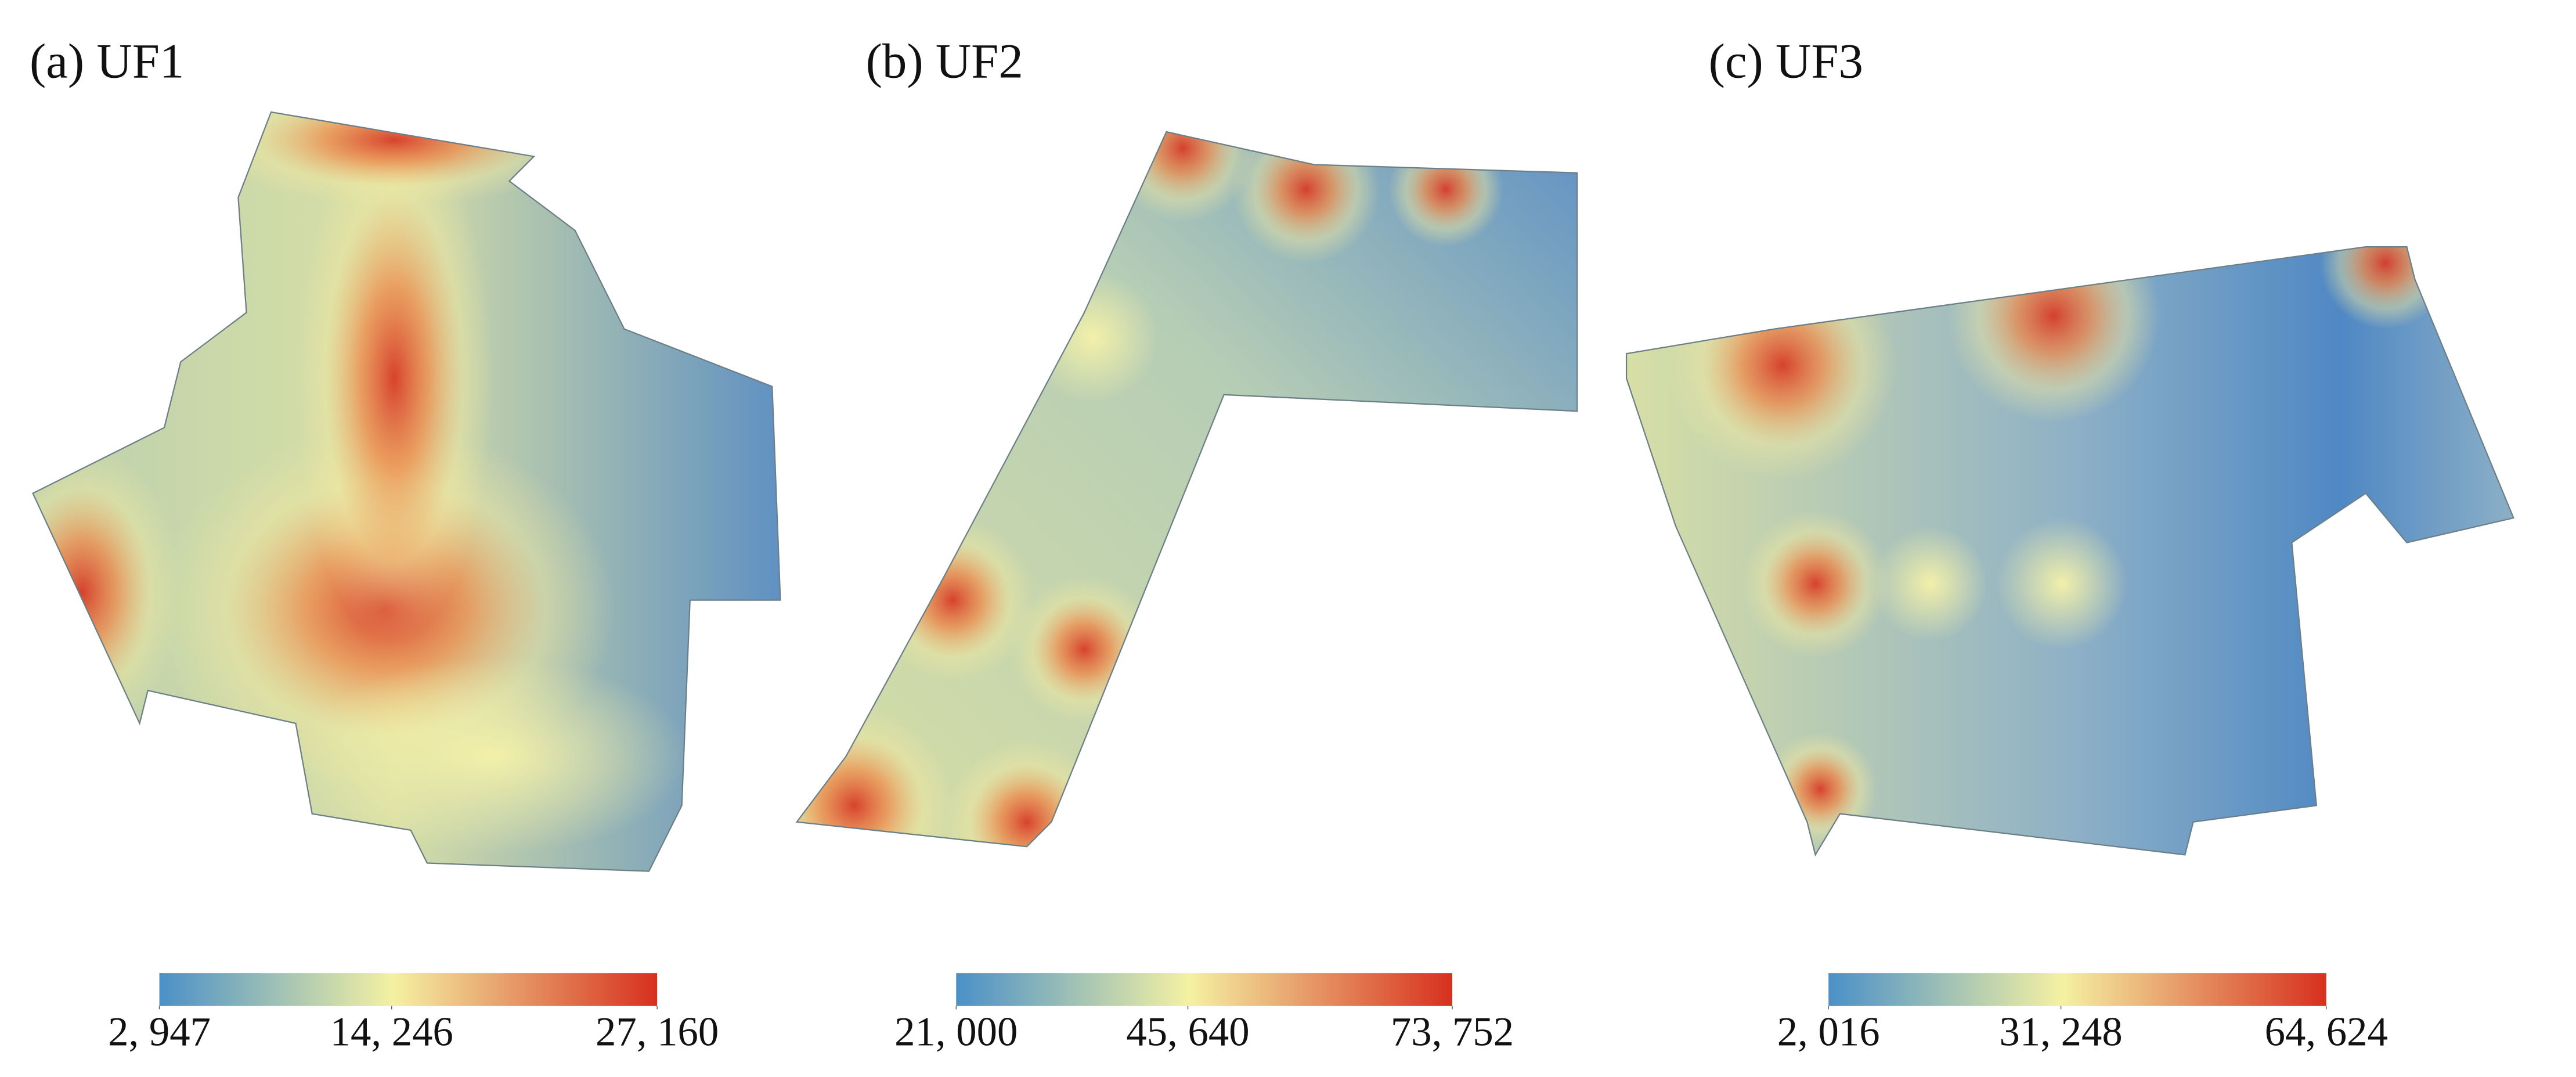 The width and height of the screenshot is (2576, 1077). Describe the element at coordinates (1187, 1032) in the screenshot. I see `colorbar-tick-label: 45, 640` at that location.